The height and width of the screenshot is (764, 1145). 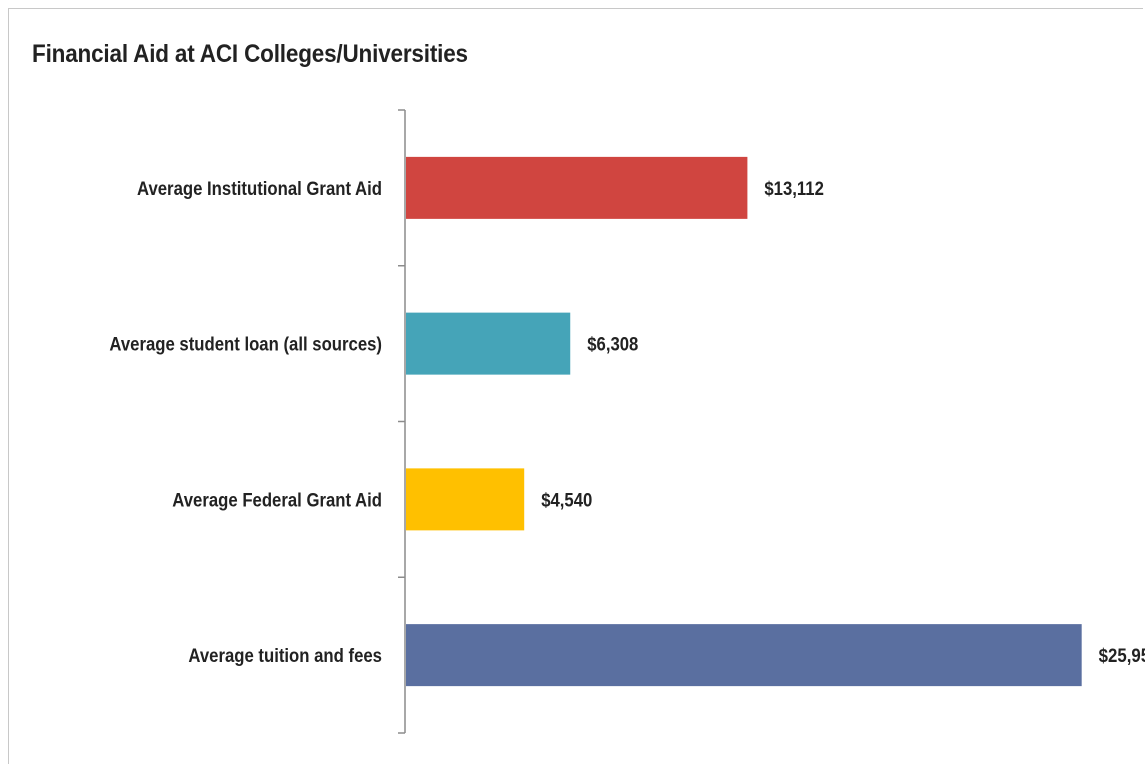 What do you see at coordinates (285, 656) in the screenshot?
I see `category-label: Average tuition and fees` at bounding box center [285, 656].